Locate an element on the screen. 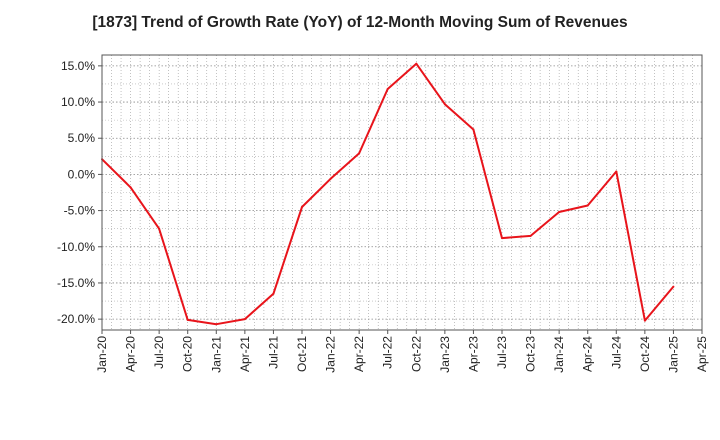 The image size is (720, 440). y-tick-label: 5.0% is located at coordinates (82, 138).